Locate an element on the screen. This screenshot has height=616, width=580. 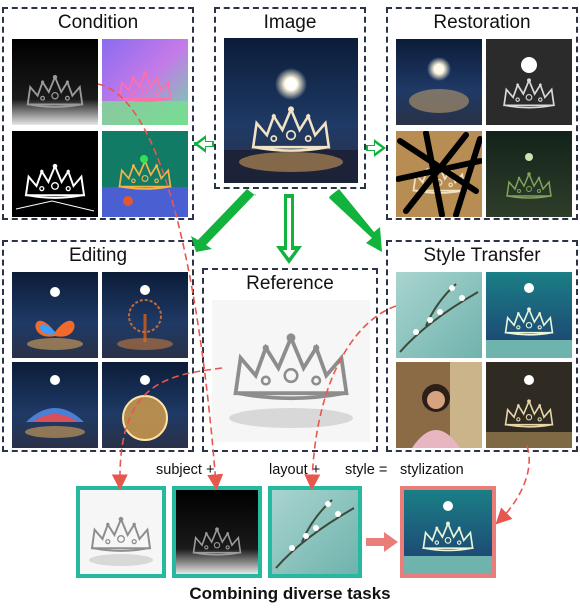
panel-title-restoration: Restoration is located at coordinates (482, 23).